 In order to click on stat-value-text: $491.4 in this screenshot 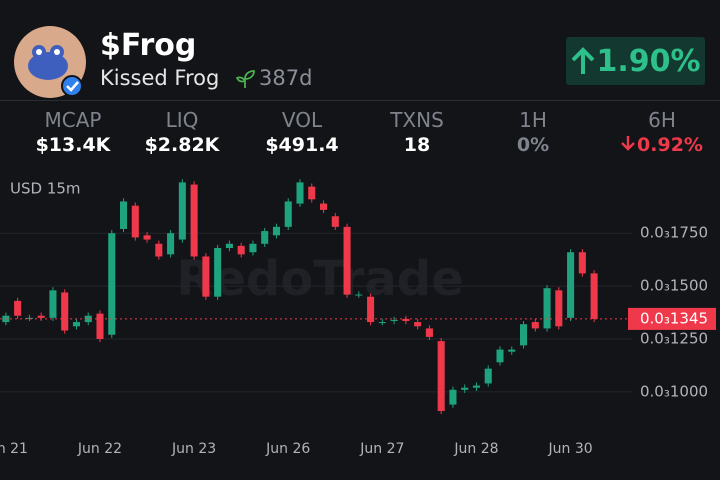, I will do `click(302, 145)`.